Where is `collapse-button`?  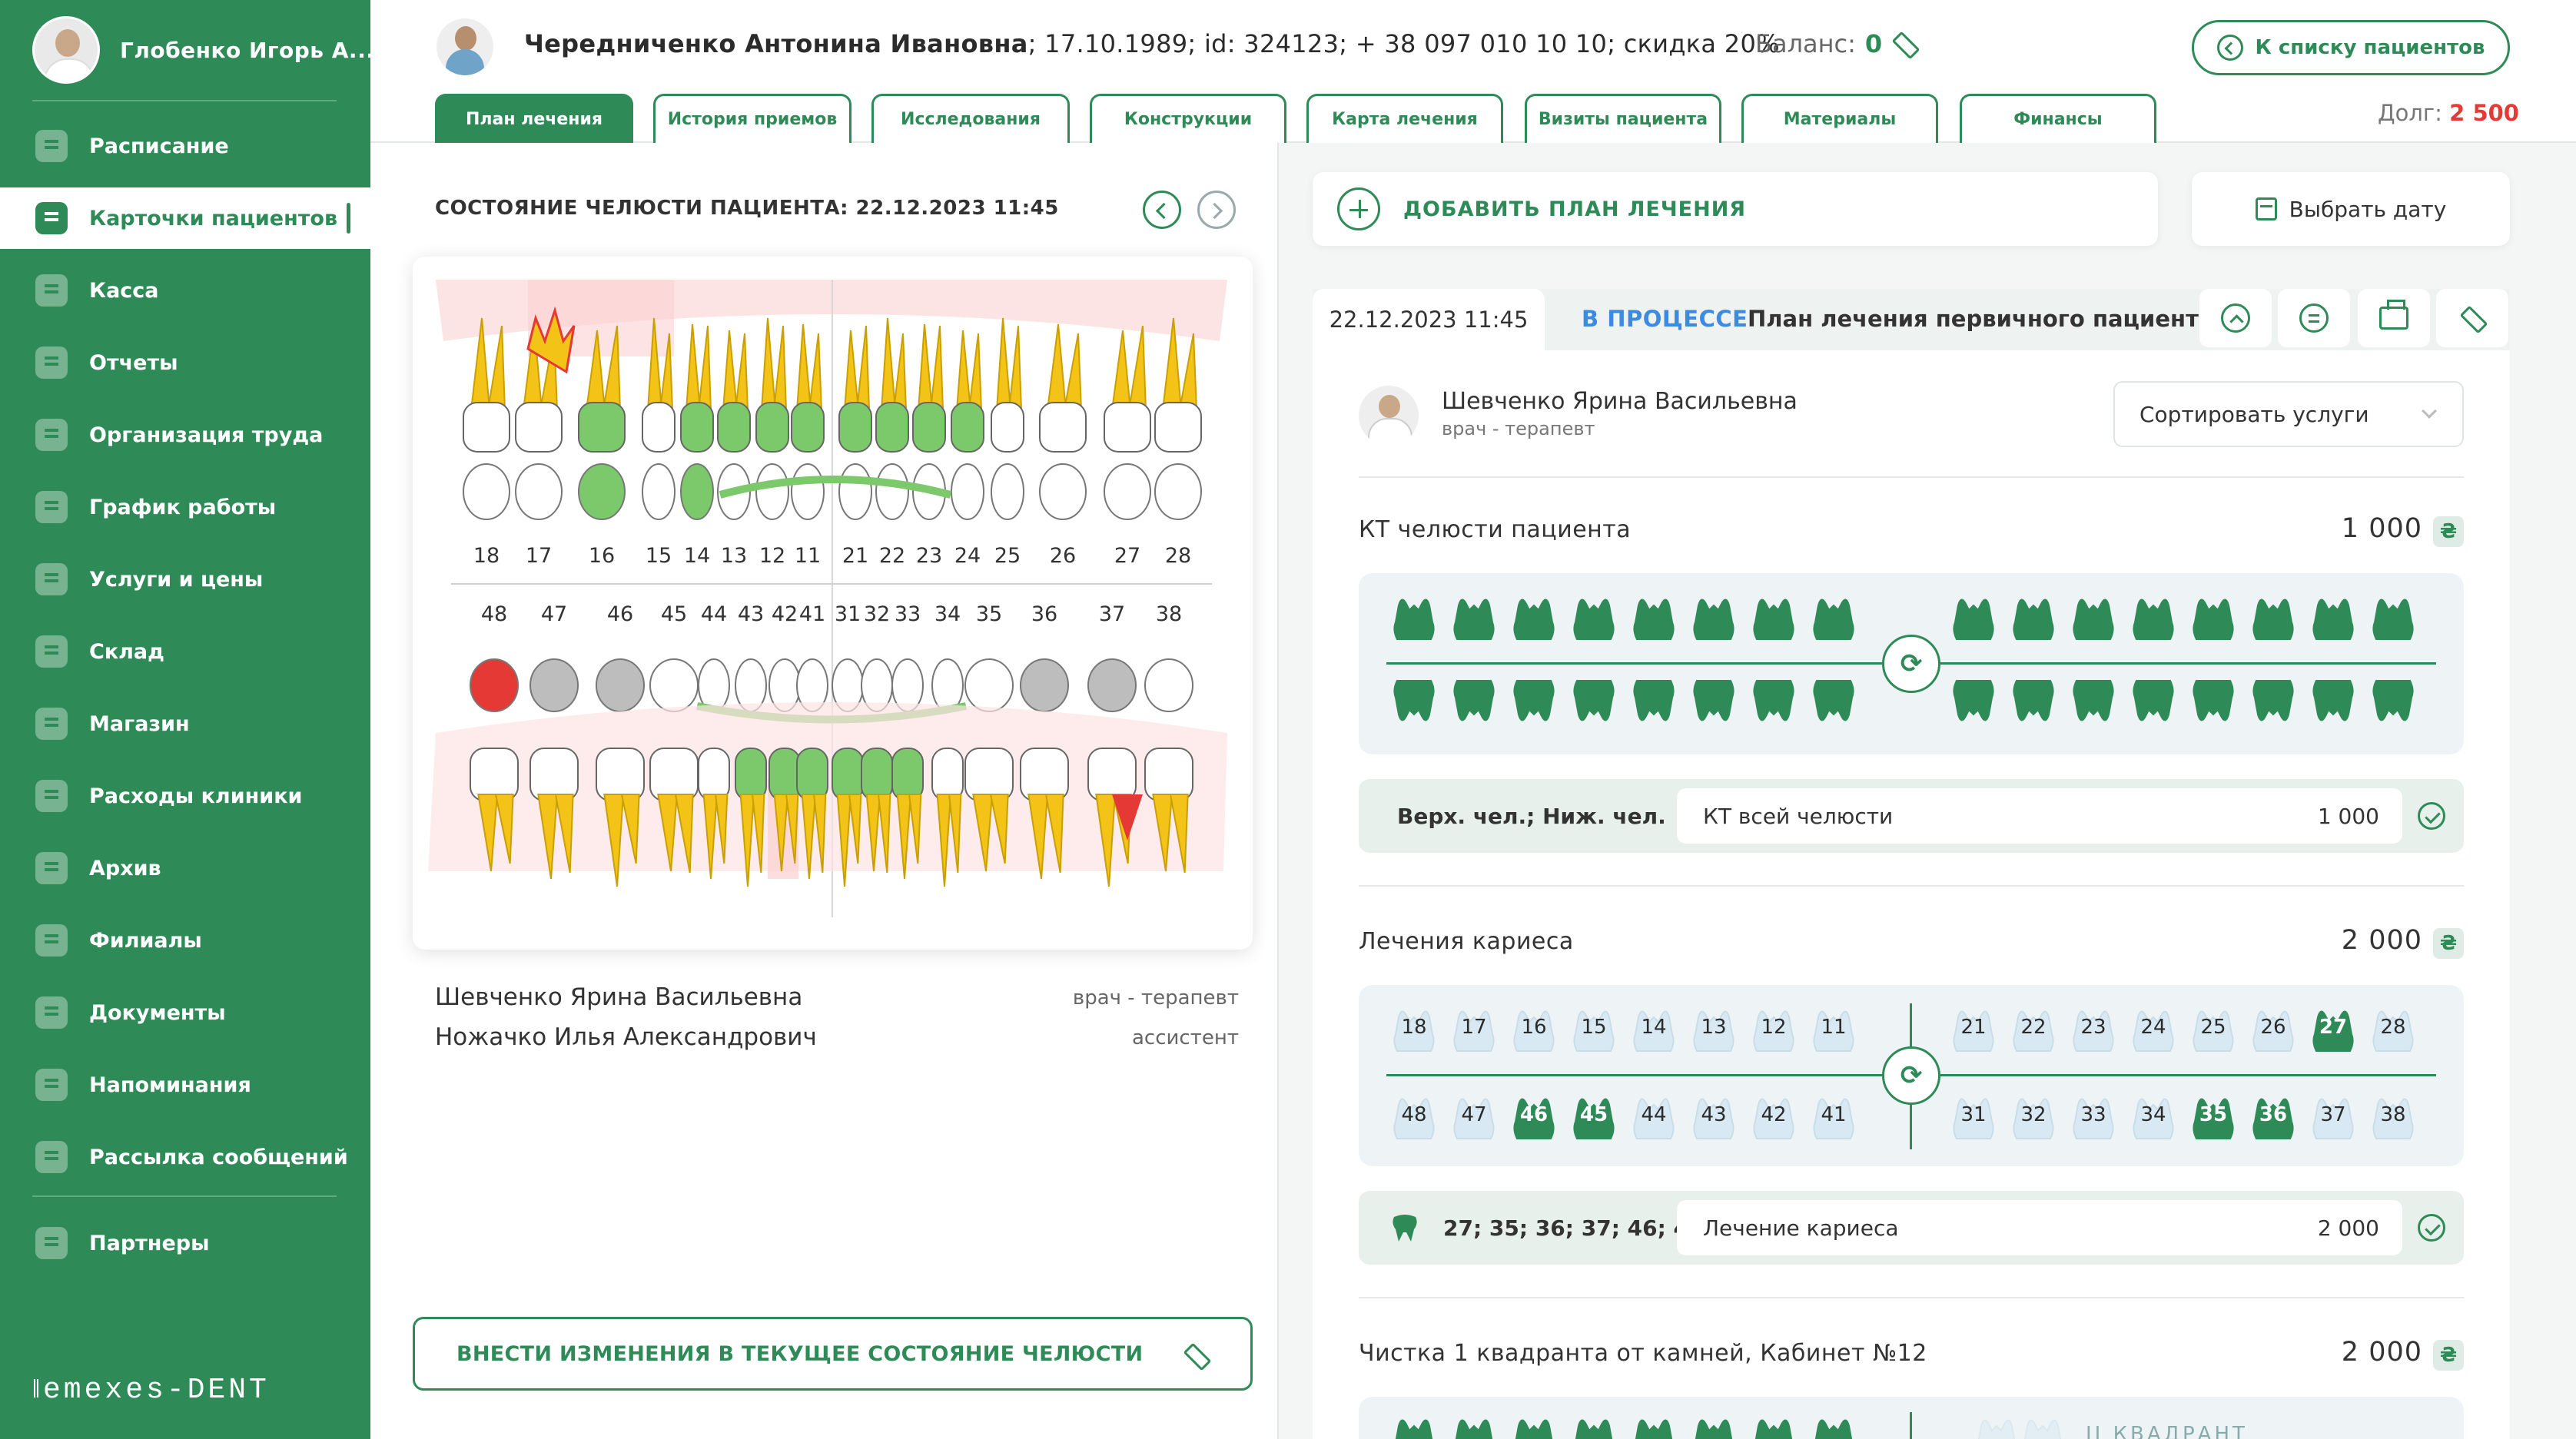
collapse-button is located at coordinates (2235, 318).